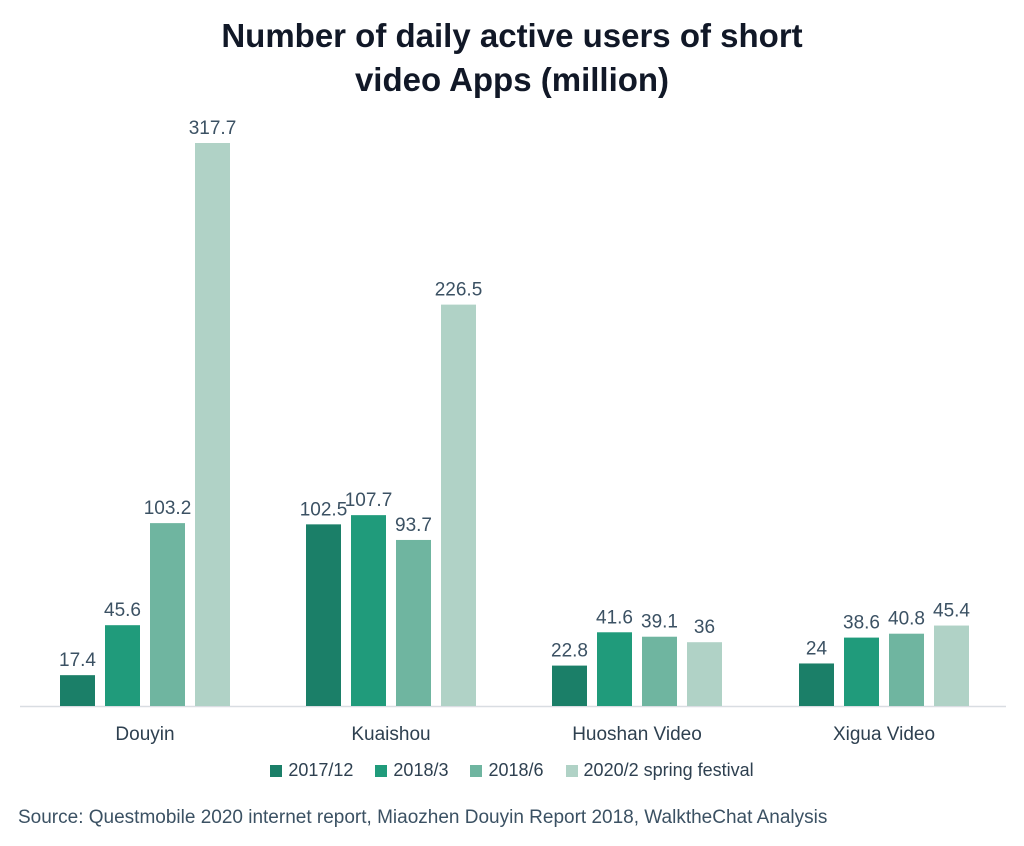 Image resolution: width=1024 pixels, height=846 pixels. I want to click on category-label-douyin: Douyin, so click(144, 734).